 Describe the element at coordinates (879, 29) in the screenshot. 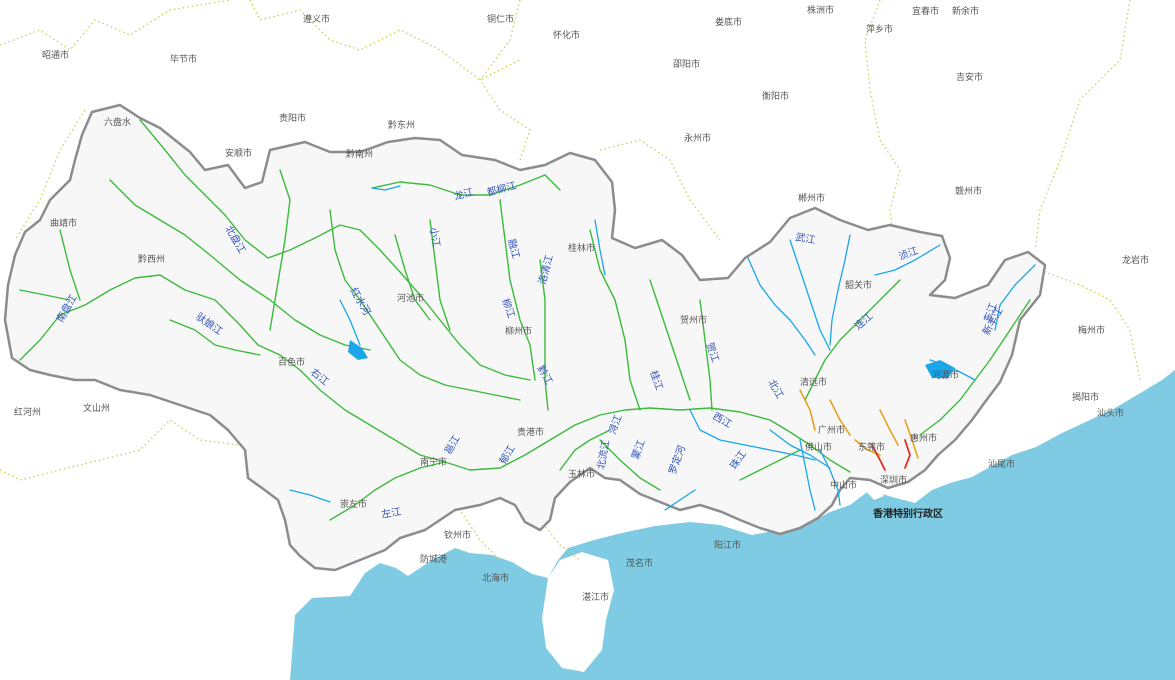

I see `city-label: 萍乡市` at that location.